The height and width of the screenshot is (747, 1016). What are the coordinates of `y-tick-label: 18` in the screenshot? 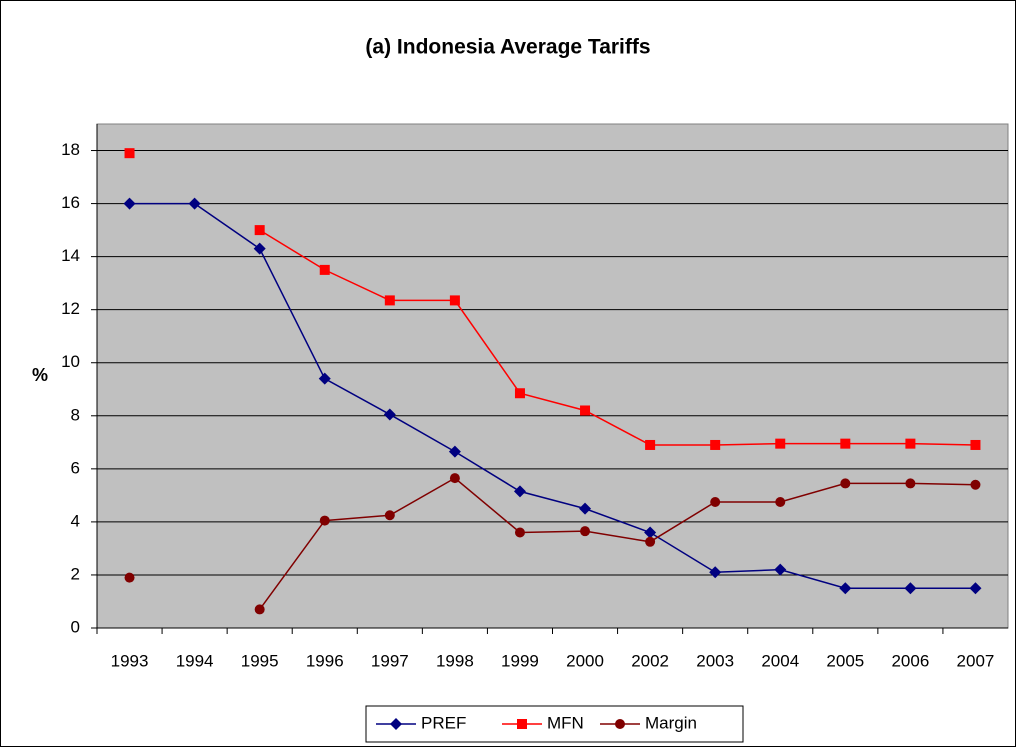 It's located at (70, 149).